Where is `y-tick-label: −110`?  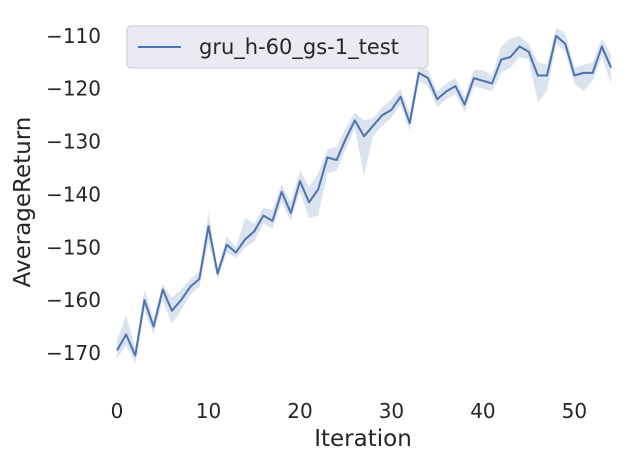 y-tick-label: −110 is located at coordinates (73, 36).